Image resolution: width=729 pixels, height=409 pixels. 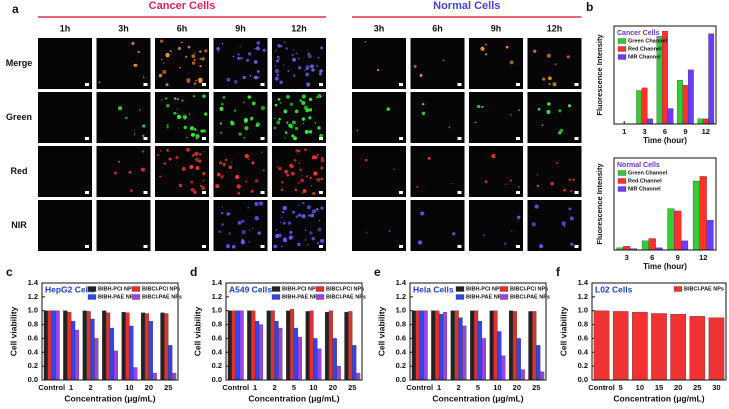 What do you see at coordinates (704, 289) in the screenshot?
I see `legend-label: BIBCl-PAE NPs` at bounding box center [704, 289].